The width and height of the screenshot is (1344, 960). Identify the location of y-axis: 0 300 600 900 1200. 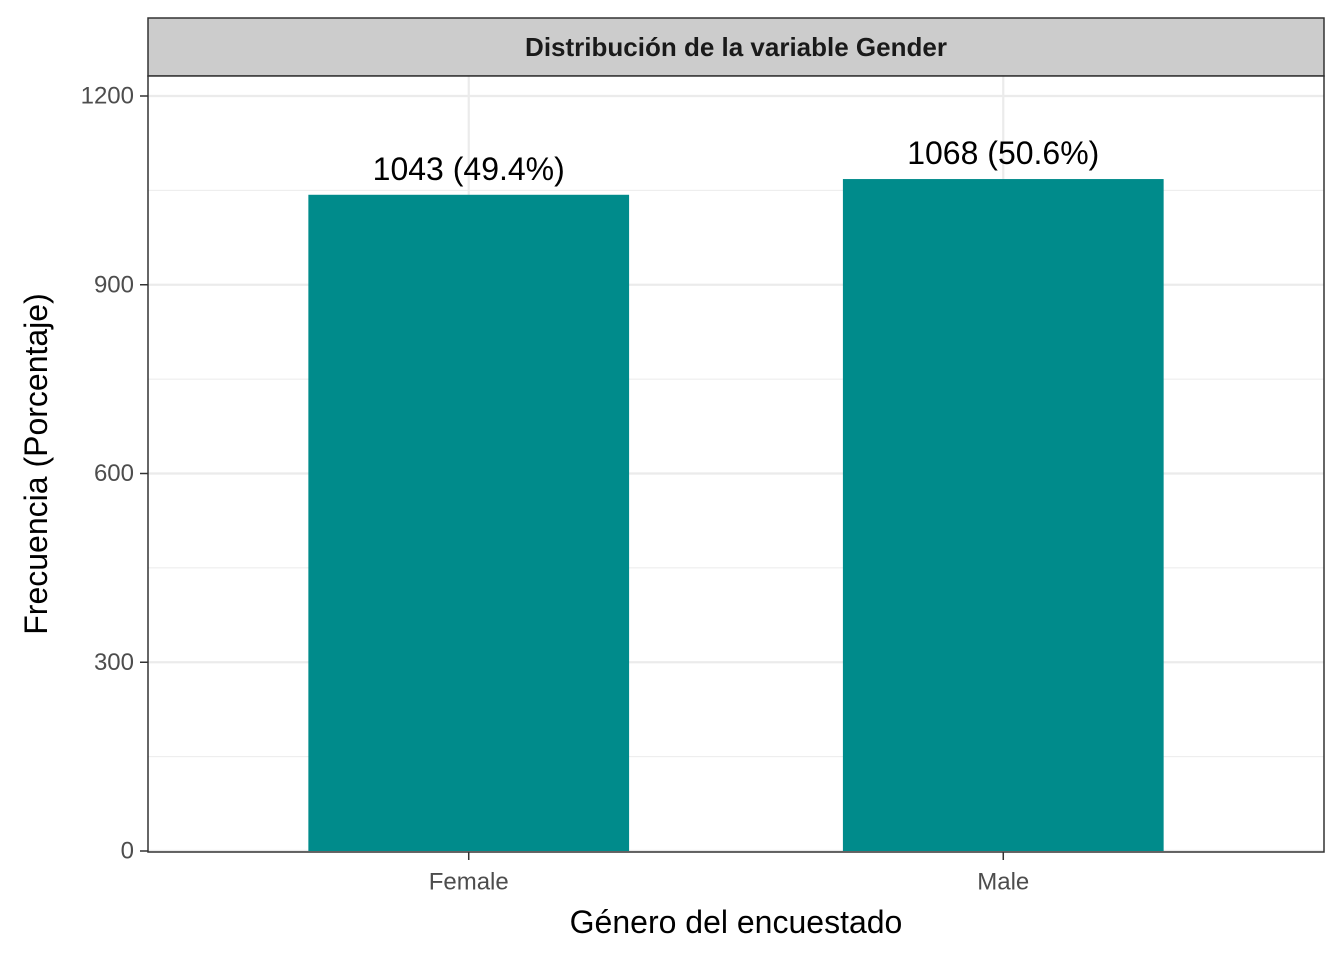
(114, 474).